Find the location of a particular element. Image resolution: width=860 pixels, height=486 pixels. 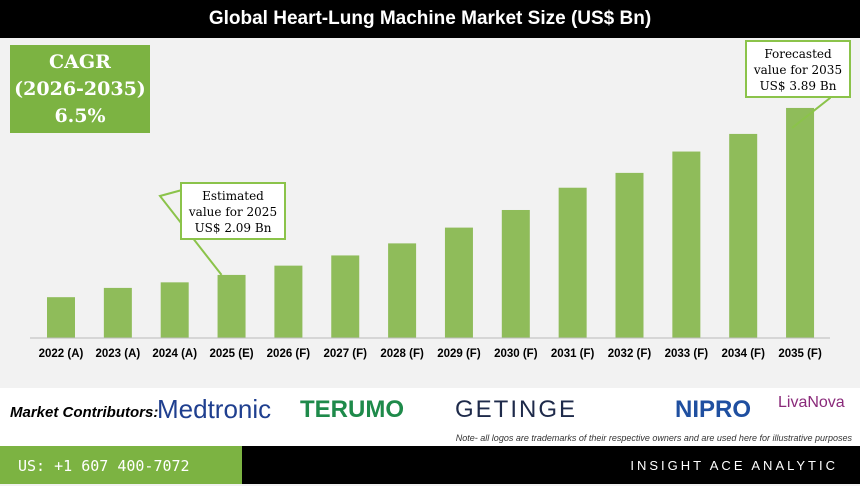

cagr-value: 6.5% is located at coordinates (80, 116).